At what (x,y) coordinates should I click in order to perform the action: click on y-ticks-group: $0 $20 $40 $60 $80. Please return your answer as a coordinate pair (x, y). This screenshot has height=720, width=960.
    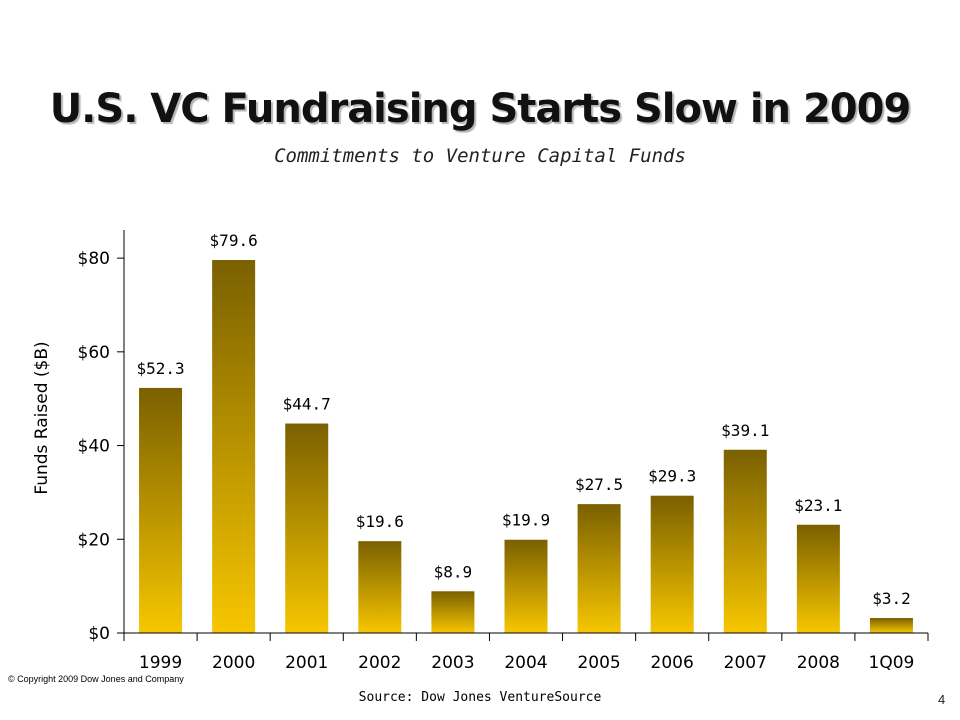
    Looking at the image, I should click on (101, 446).